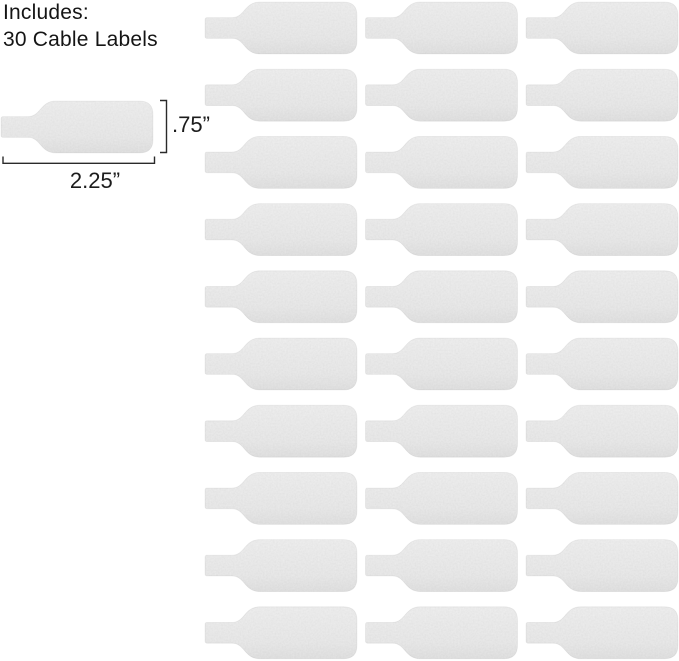 This screenshot has width=679, height=661. What do you see at coordinates (46, 12) in the screenshot?
I see `includes-line: Includes:` at bounding box center [46, 12].